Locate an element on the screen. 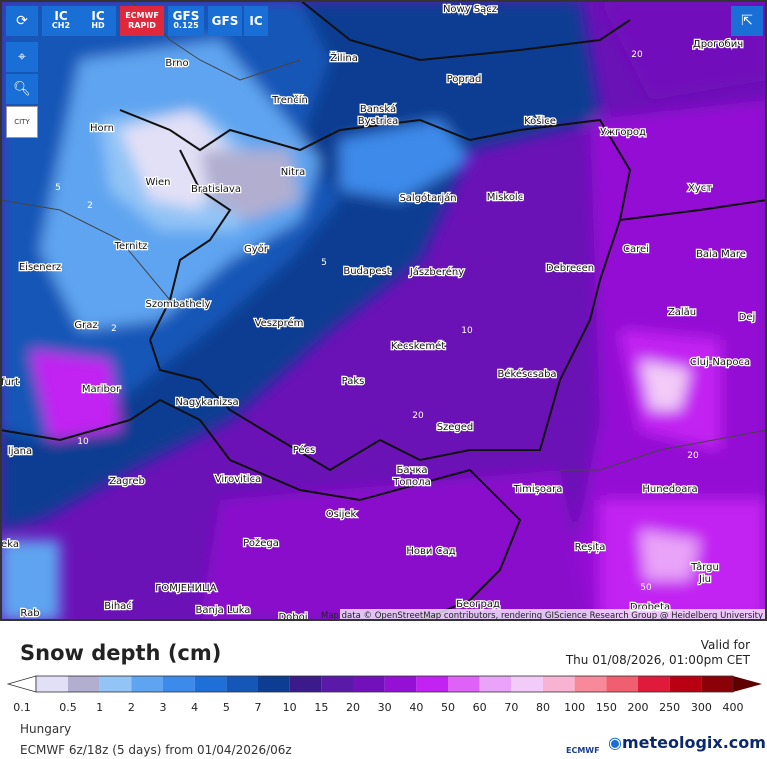 This screenshot has width=767, height=759. city-label: Trenčín is located at coordinates (289, 100).